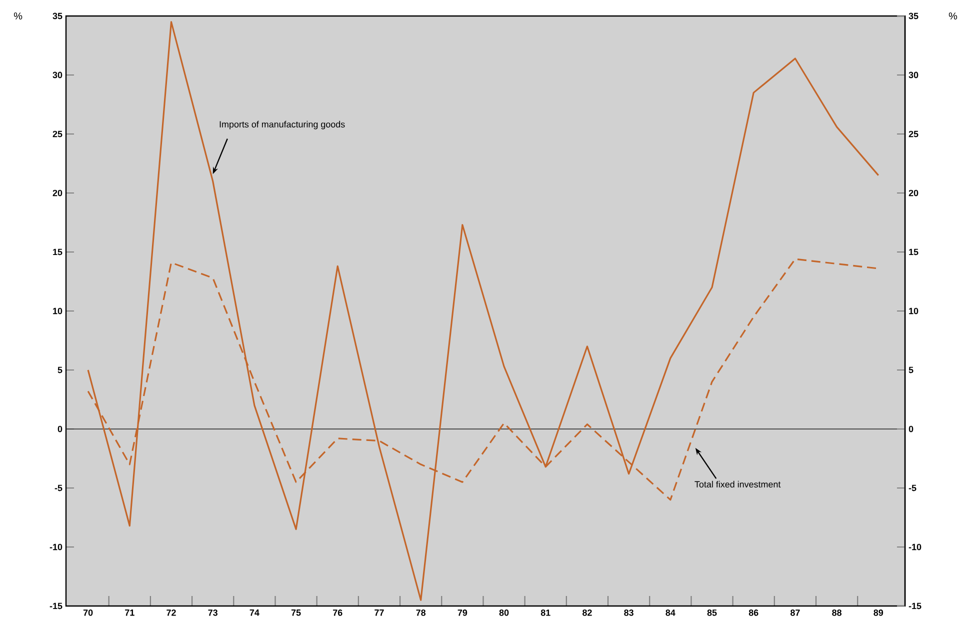  I want to click on x-tick-label: 70, so click(88, 613).